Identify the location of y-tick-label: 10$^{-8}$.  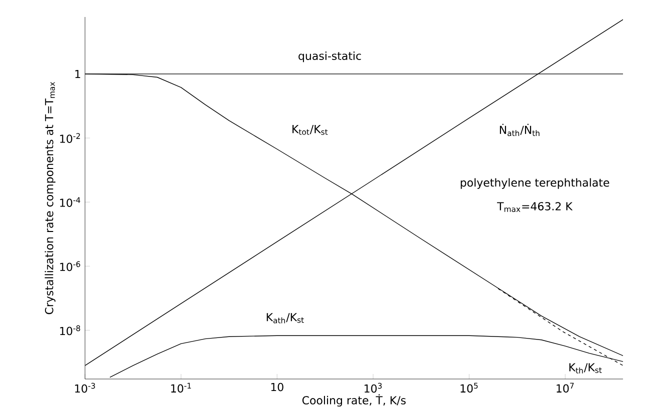
(70, 330).